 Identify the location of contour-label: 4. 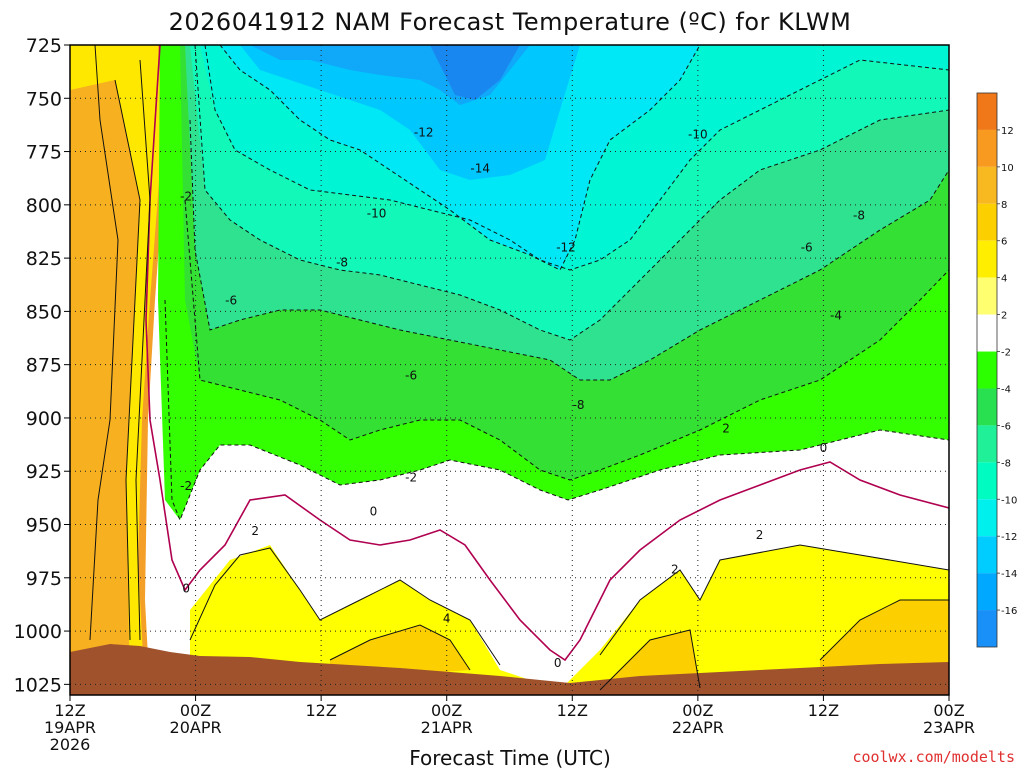
(447, 618).